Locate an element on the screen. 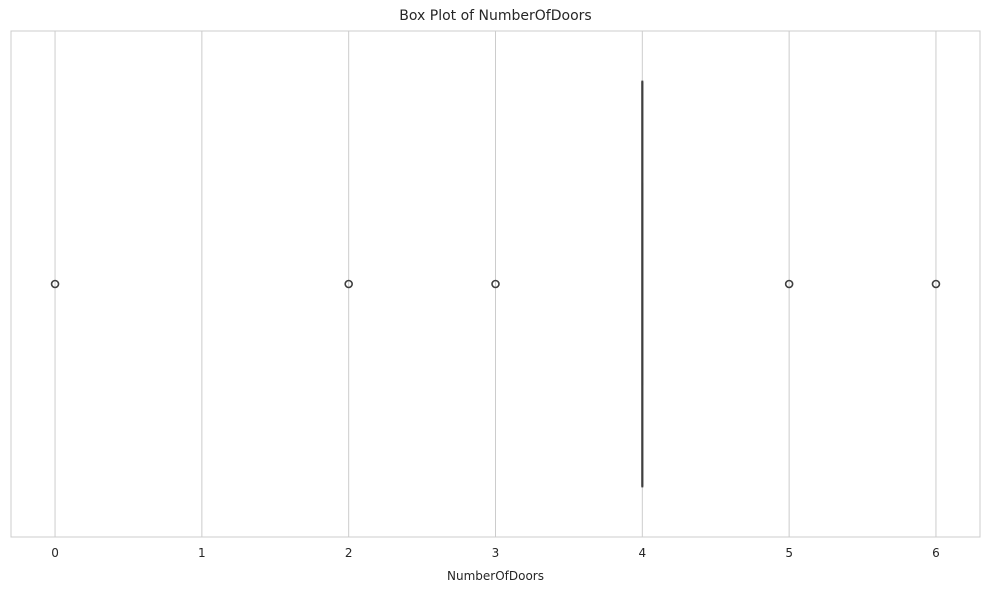 The image size is (989, 590). x-axis-label: NumberOfDoors is located at coordinates (495, 576).